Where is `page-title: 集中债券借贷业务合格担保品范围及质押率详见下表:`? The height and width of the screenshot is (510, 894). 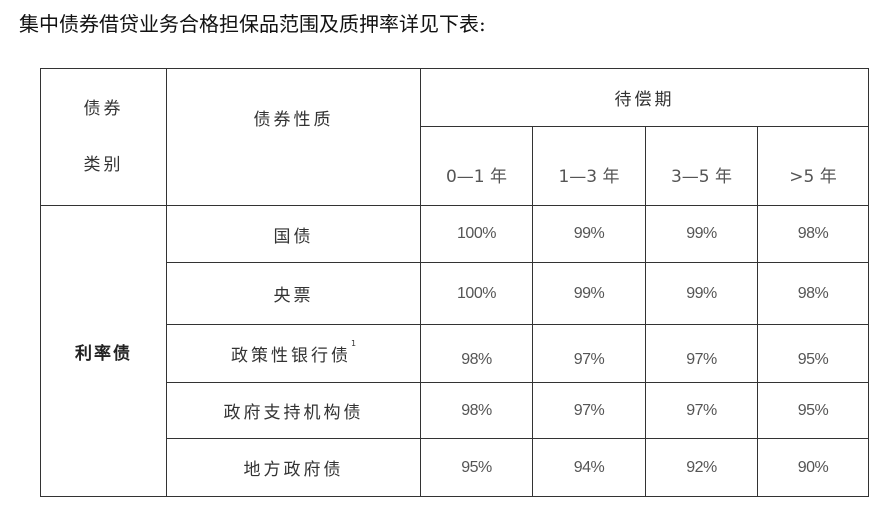
page-title: 集中债券借贷业务合格担保品范围及质押率详见下表: is located at coordinates (252, 24).